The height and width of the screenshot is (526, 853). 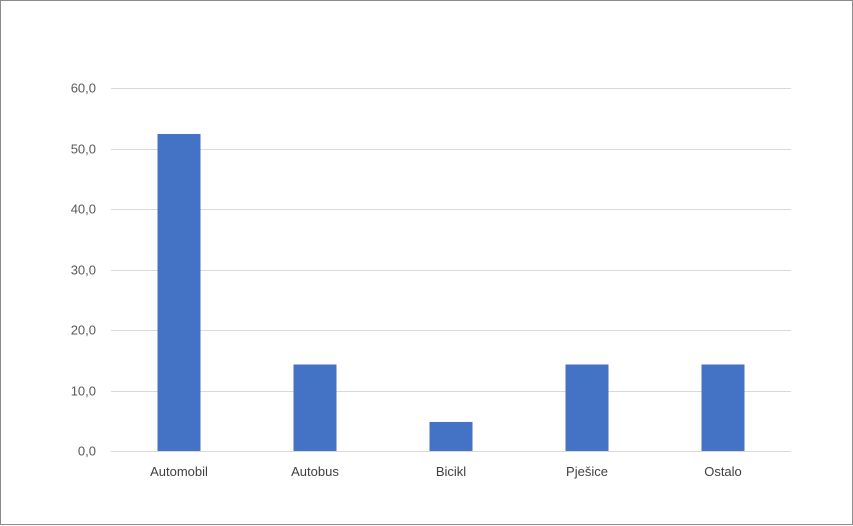 What do you see at coordinates (315, 407) in the screenshot?
I see `bar-autobus` at bounding box center [315, 407].